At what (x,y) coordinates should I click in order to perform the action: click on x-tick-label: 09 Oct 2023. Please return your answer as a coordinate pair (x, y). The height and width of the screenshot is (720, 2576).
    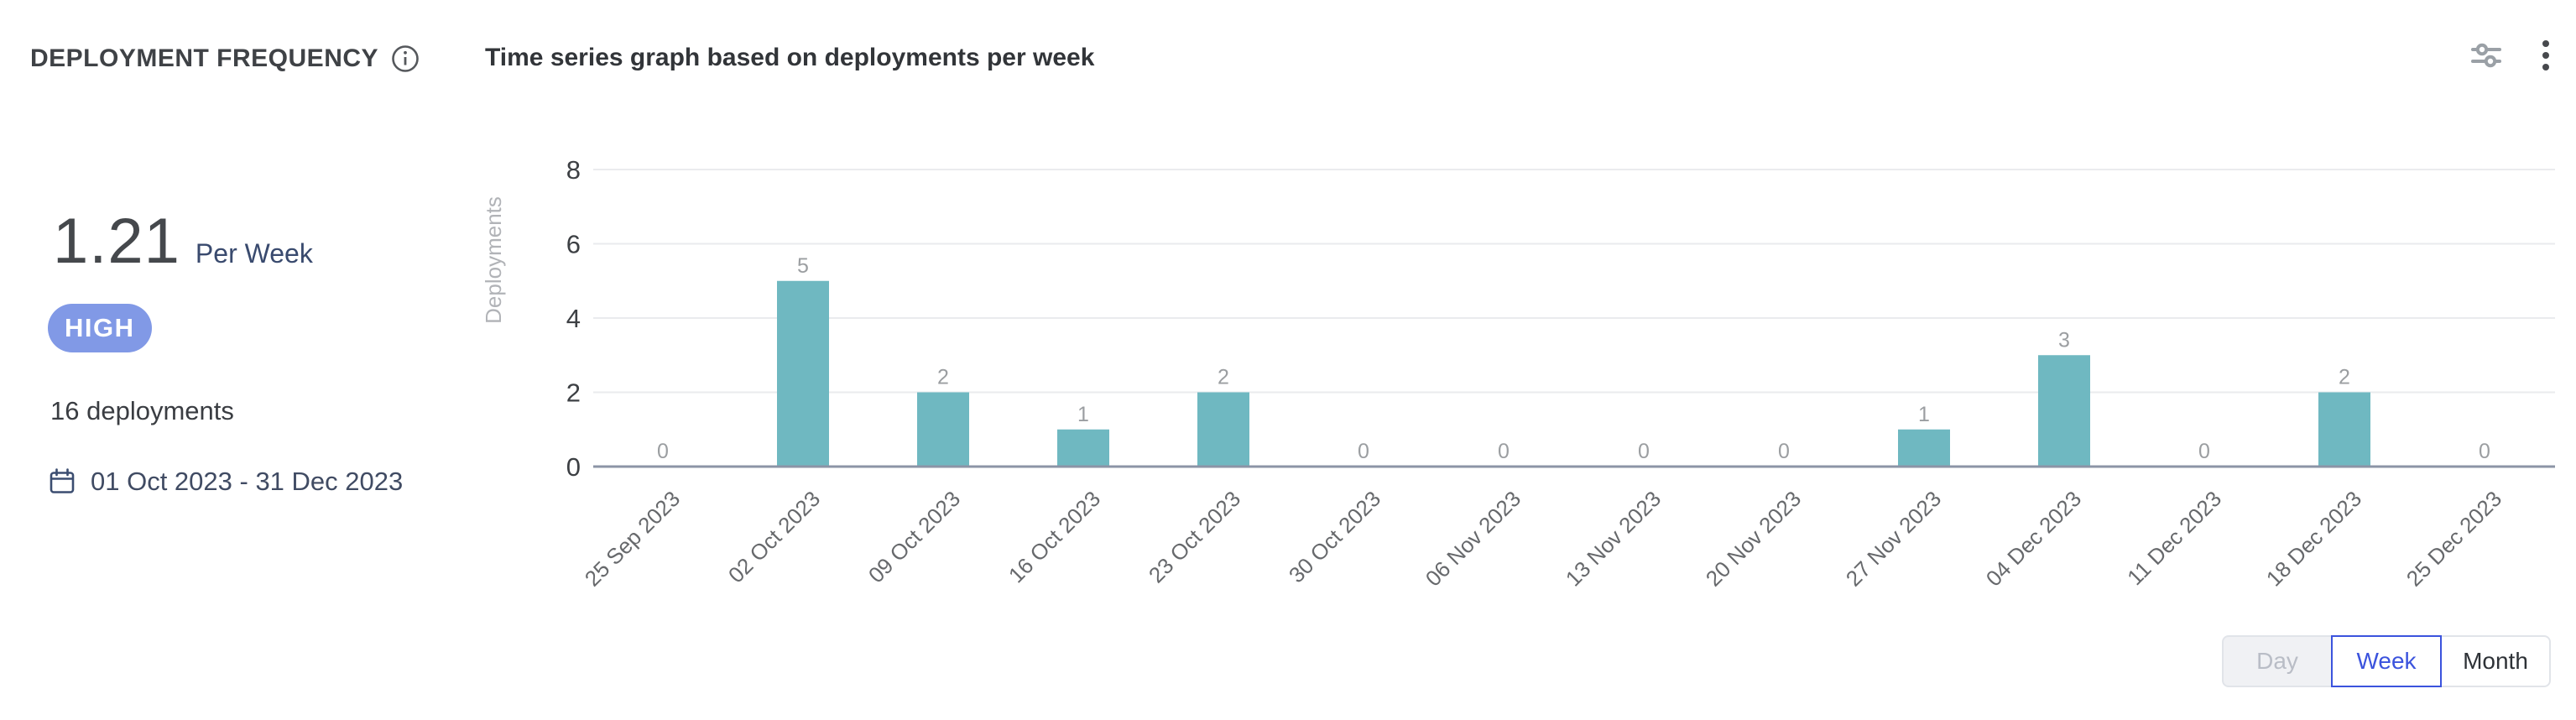
    Looking at the image, I should click on (914, 536).